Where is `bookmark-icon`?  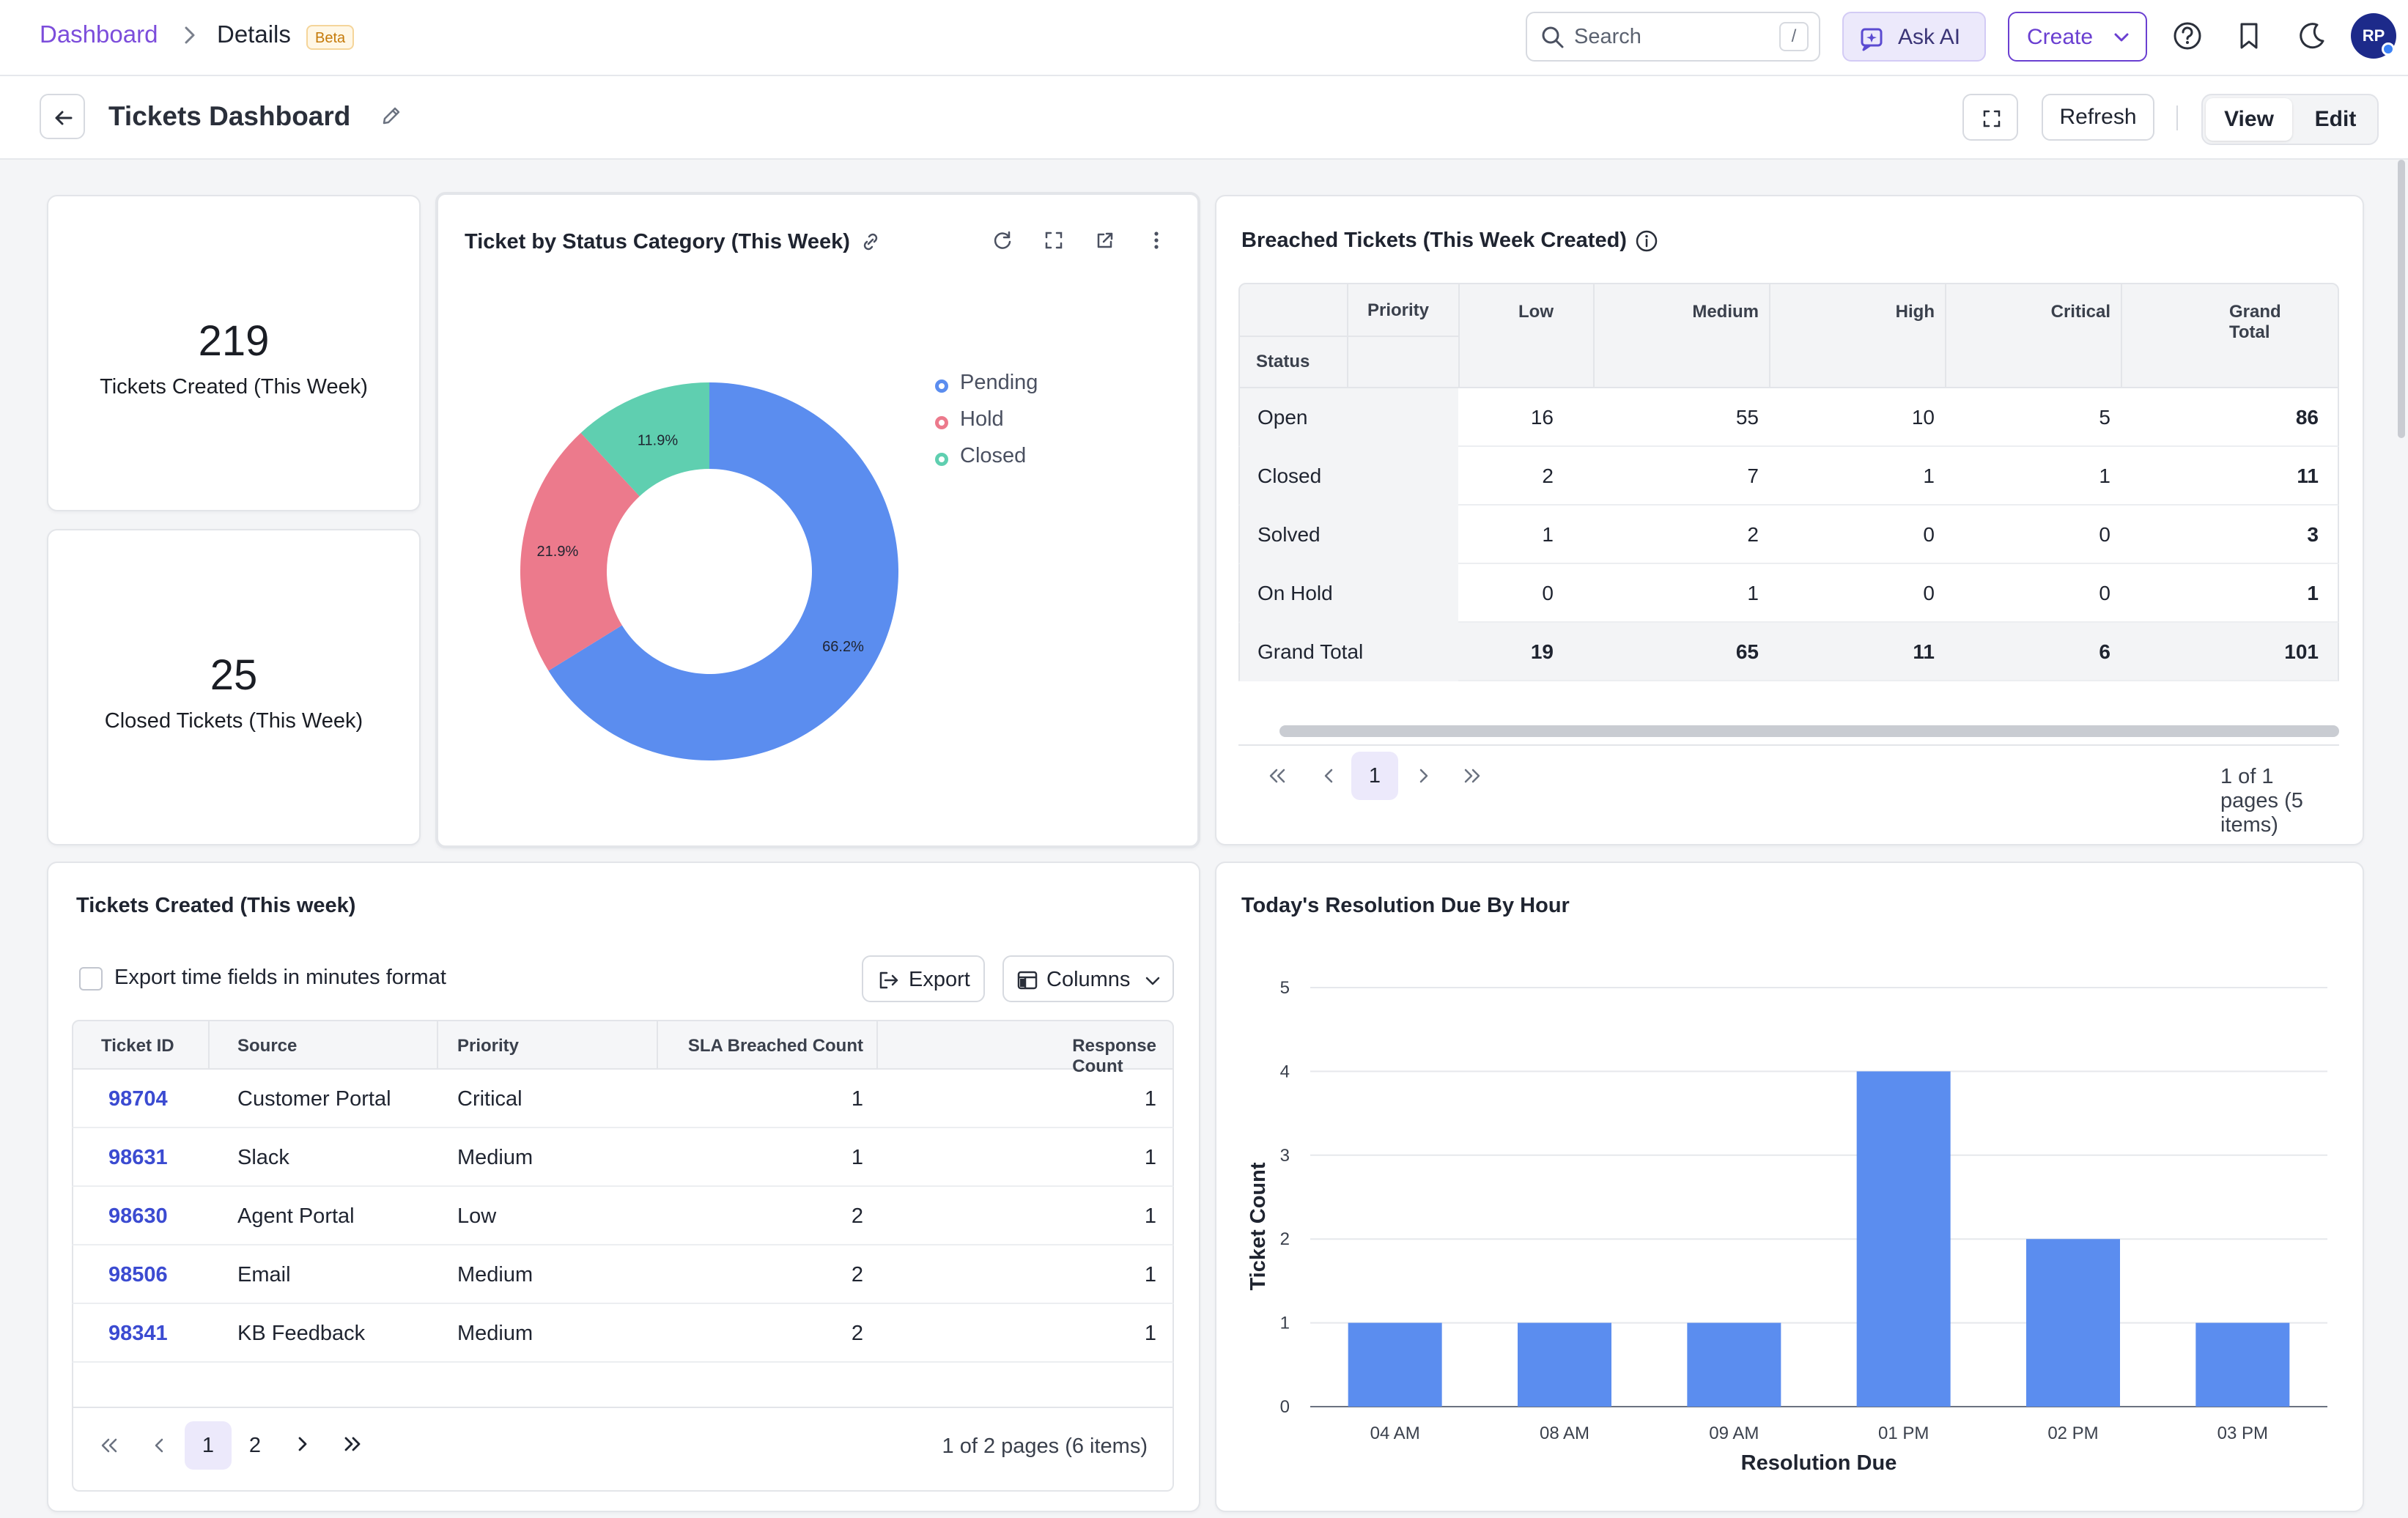
bookmark-icon is located at coordinates (2249, 36).